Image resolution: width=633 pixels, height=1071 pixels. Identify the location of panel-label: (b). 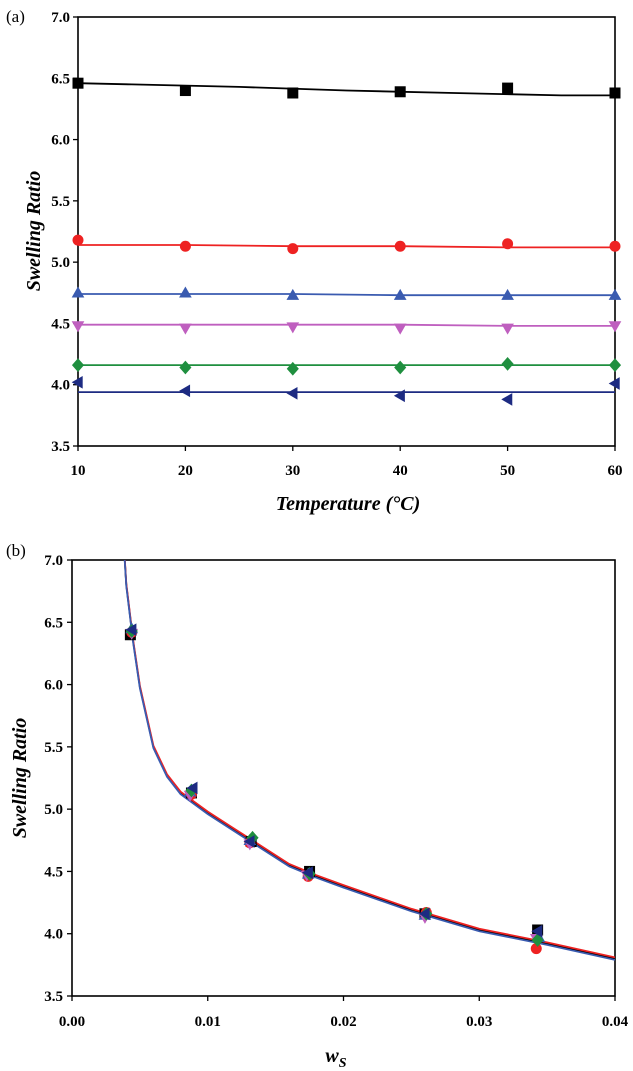
(16, 550).